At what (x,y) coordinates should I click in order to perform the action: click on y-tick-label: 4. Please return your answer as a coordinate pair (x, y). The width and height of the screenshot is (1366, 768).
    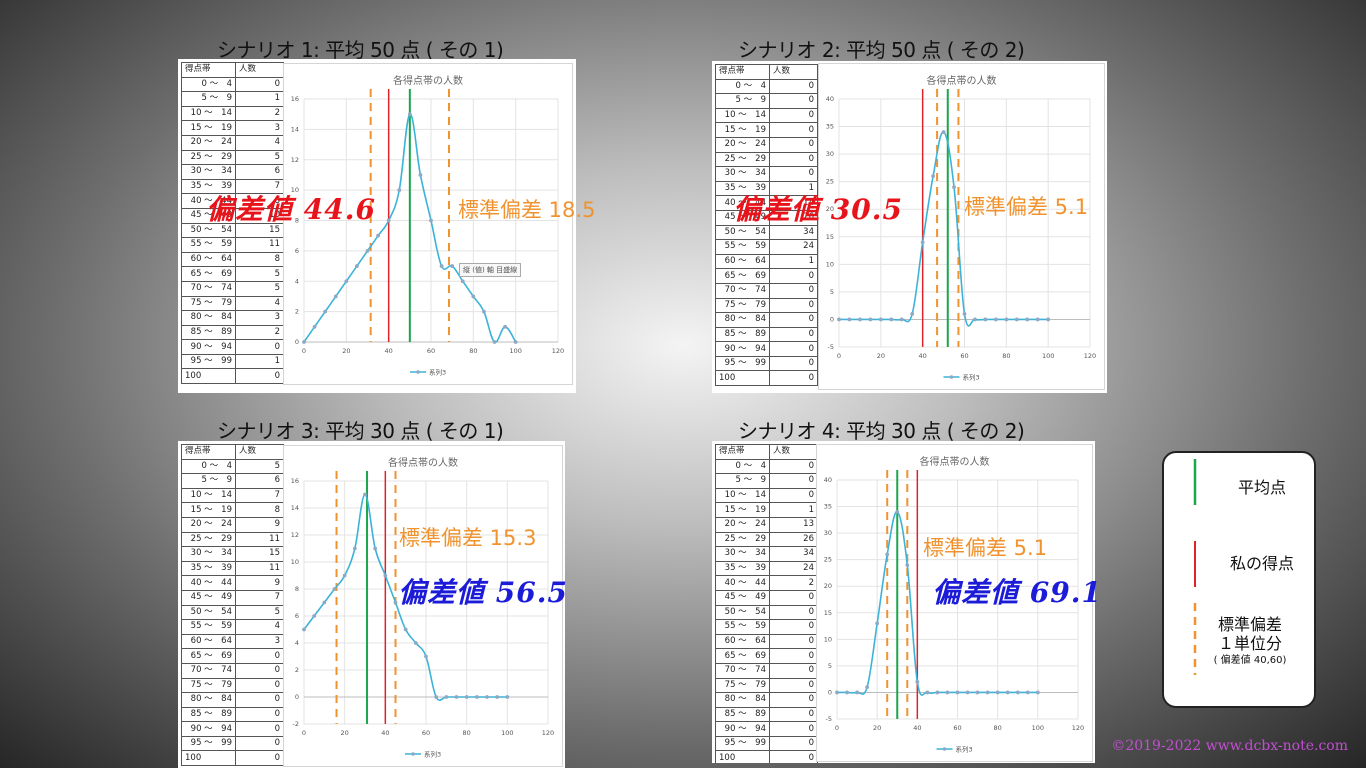
    Looking at the image, I should click on (297, 281).